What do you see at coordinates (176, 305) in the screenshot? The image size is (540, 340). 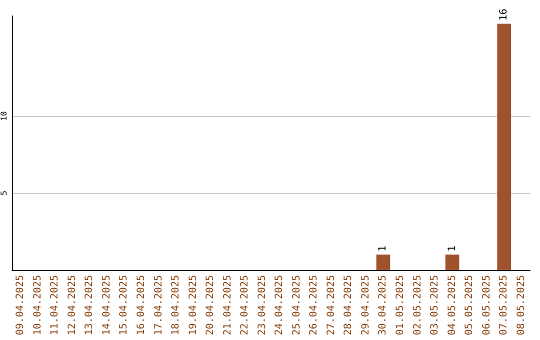 I see `x-tick-label: 18.04.2025` at bounding box center [176, 305].